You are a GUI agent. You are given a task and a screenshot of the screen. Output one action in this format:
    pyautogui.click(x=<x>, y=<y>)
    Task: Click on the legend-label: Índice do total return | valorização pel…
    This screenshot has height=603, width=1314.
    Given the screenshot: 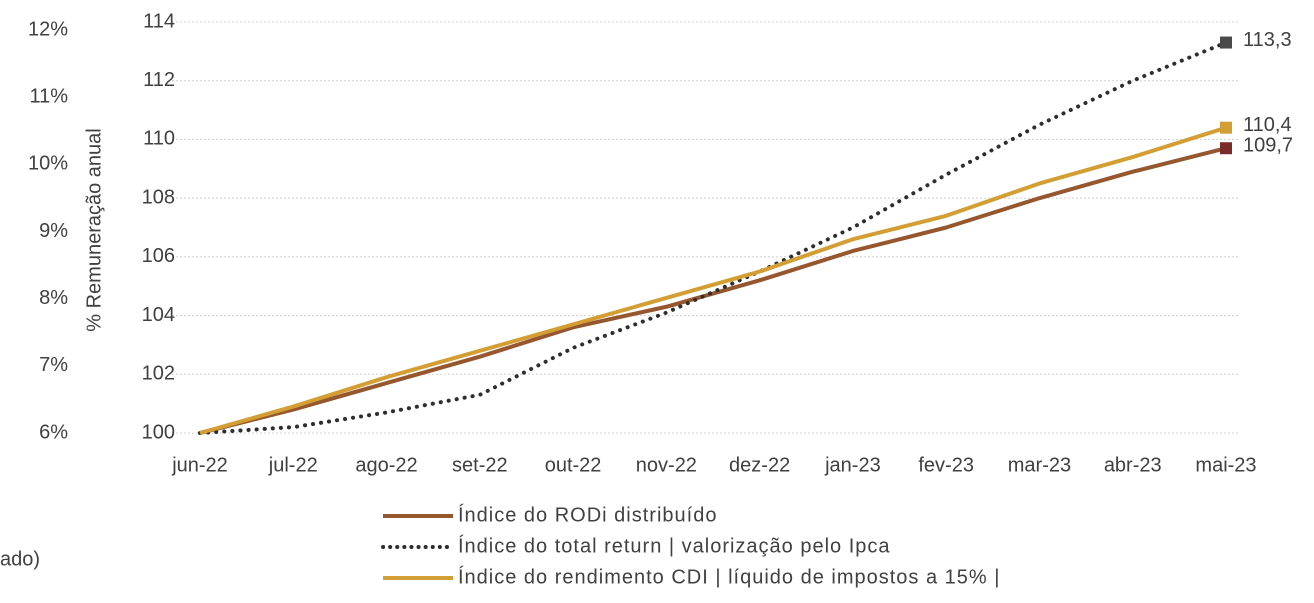 What is the action you would take?
    pyautogui.click(x=674, y=545)
    